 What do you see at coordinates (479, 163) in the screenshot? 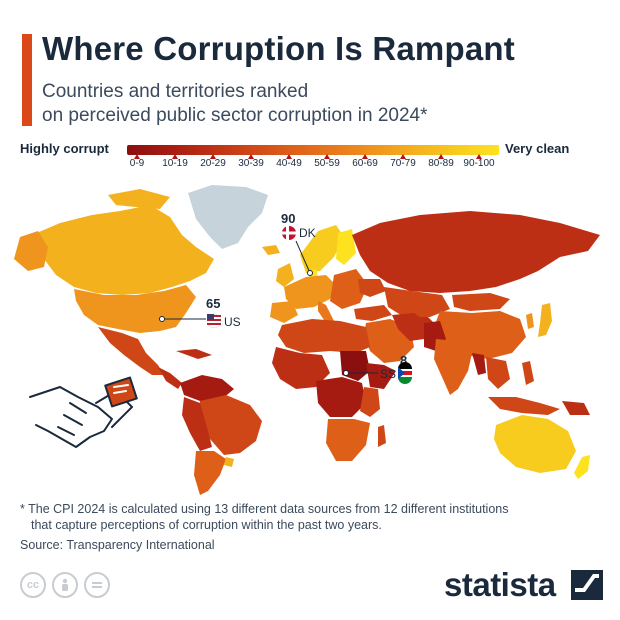
I see `legend-tick-label: 90-100` at bounding box center [479, 163].